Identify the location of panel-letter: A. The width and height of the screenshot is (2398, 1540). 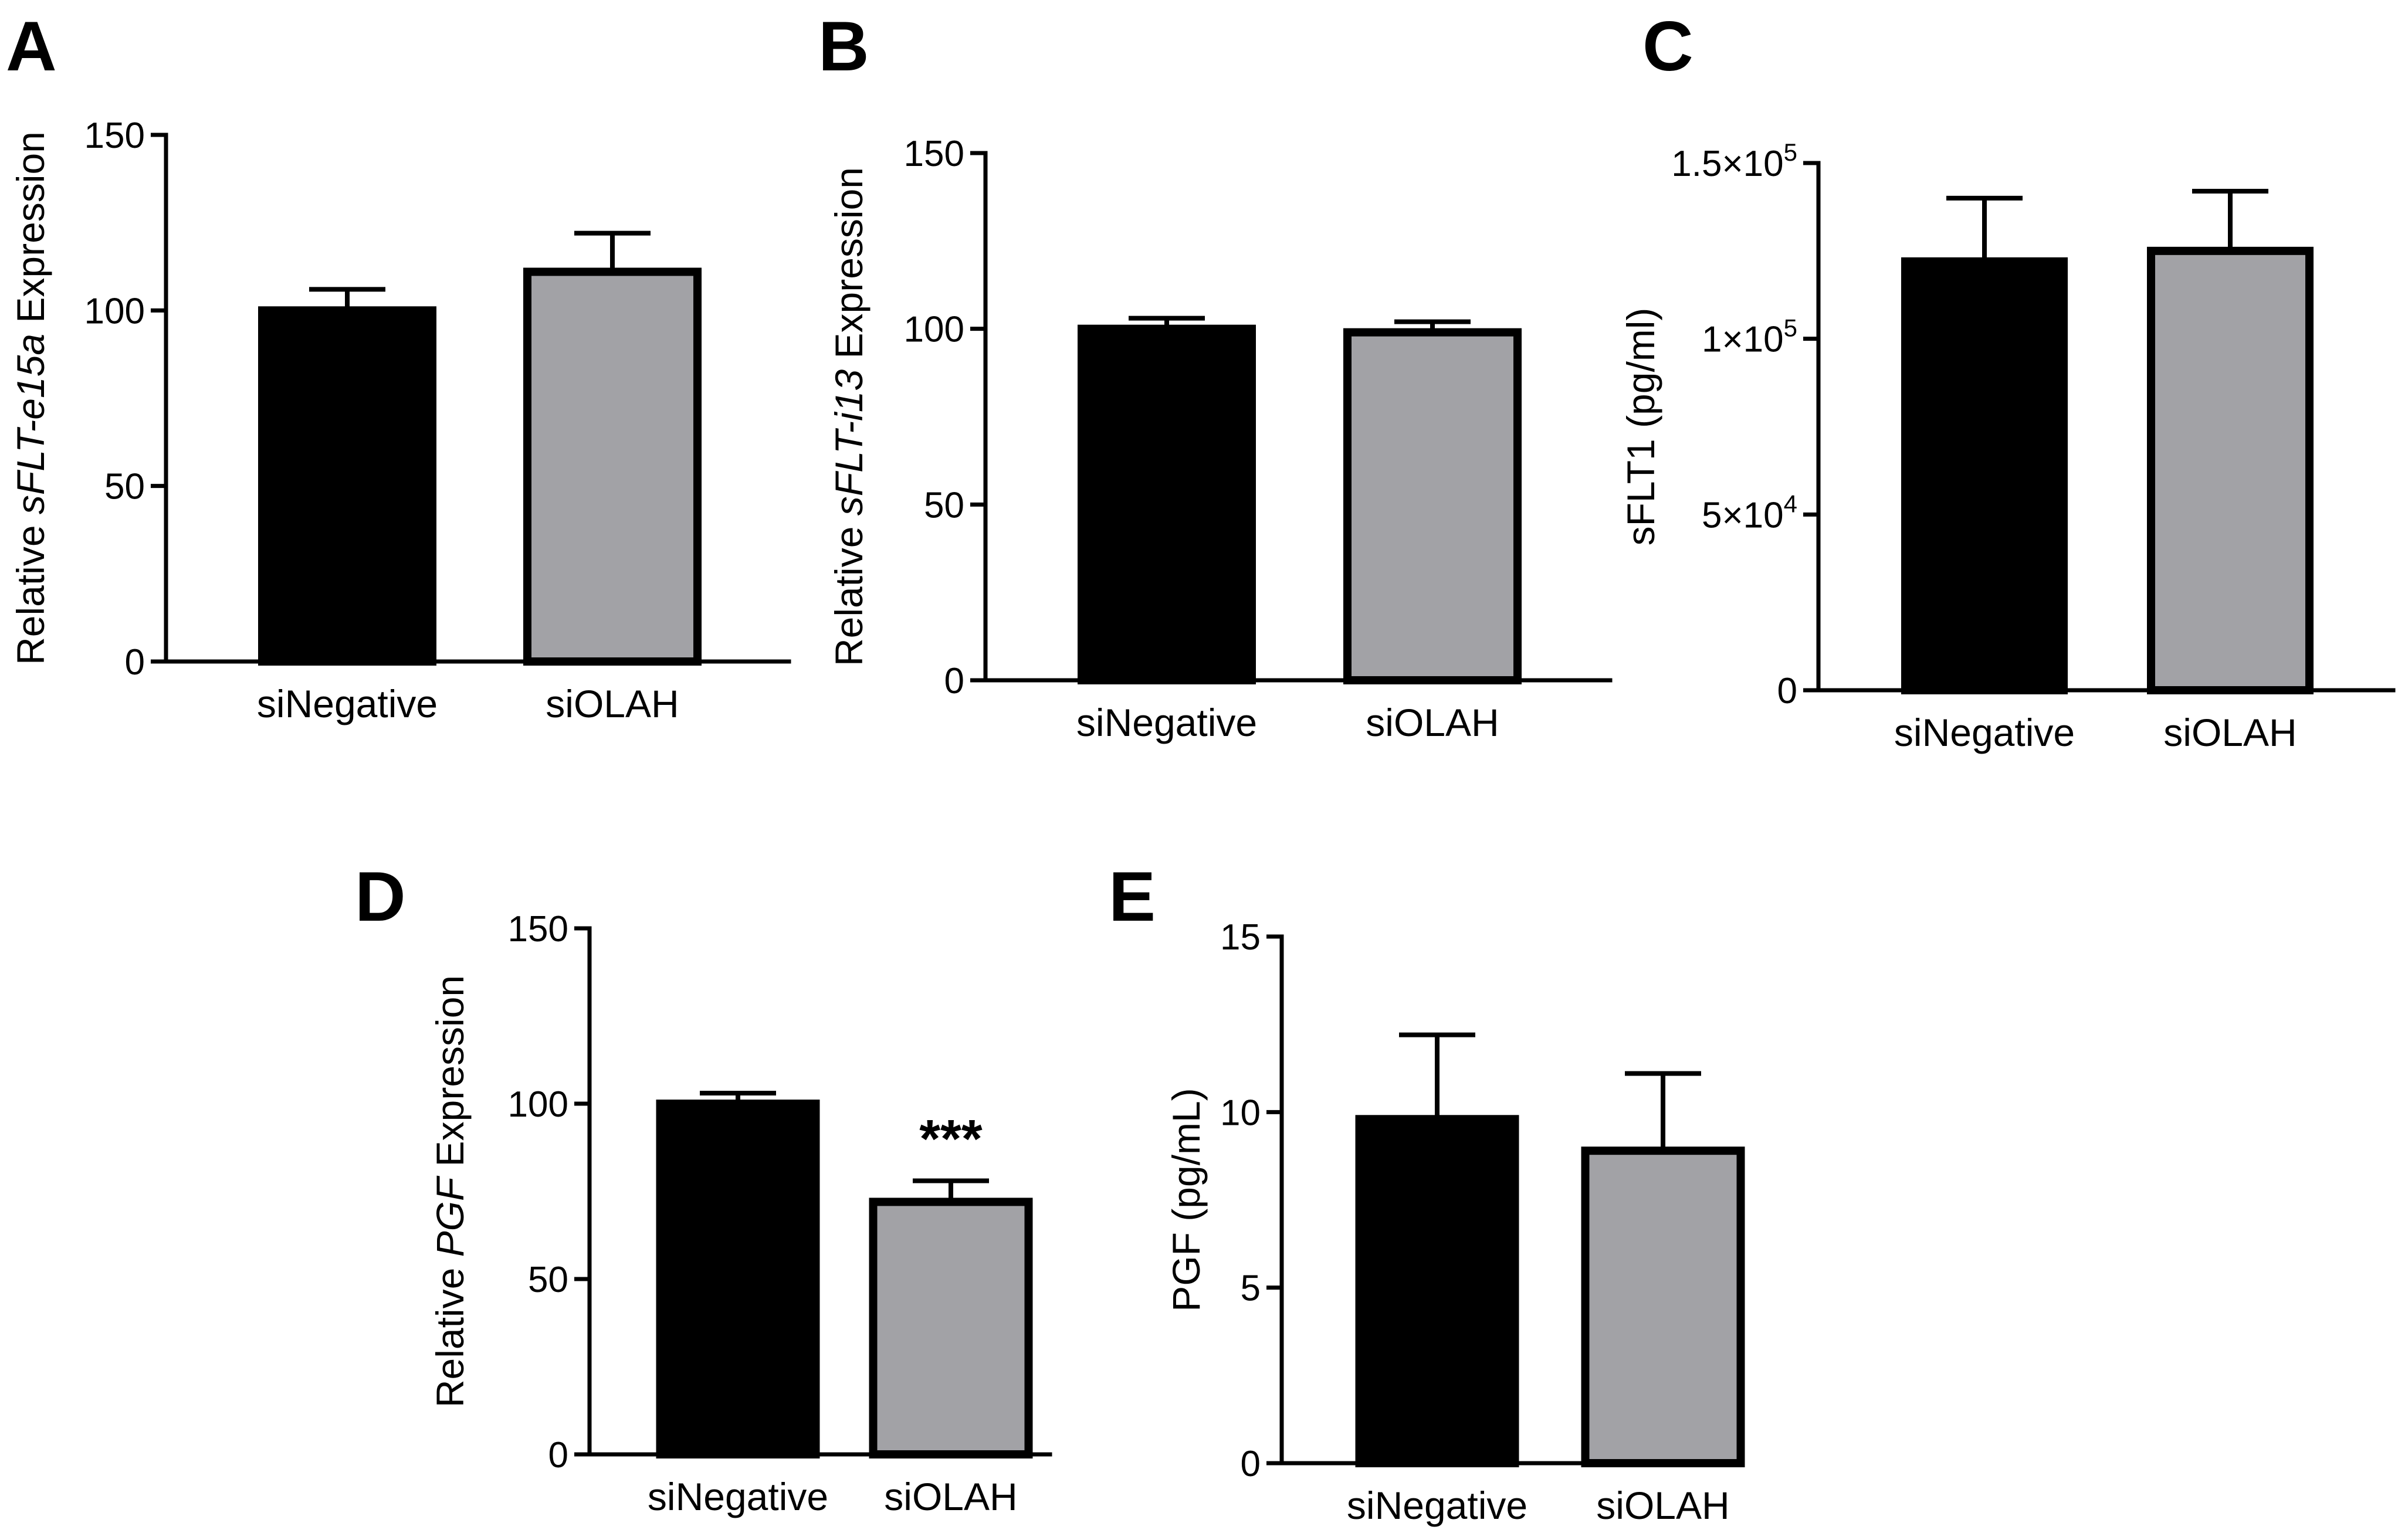
(31, 46).